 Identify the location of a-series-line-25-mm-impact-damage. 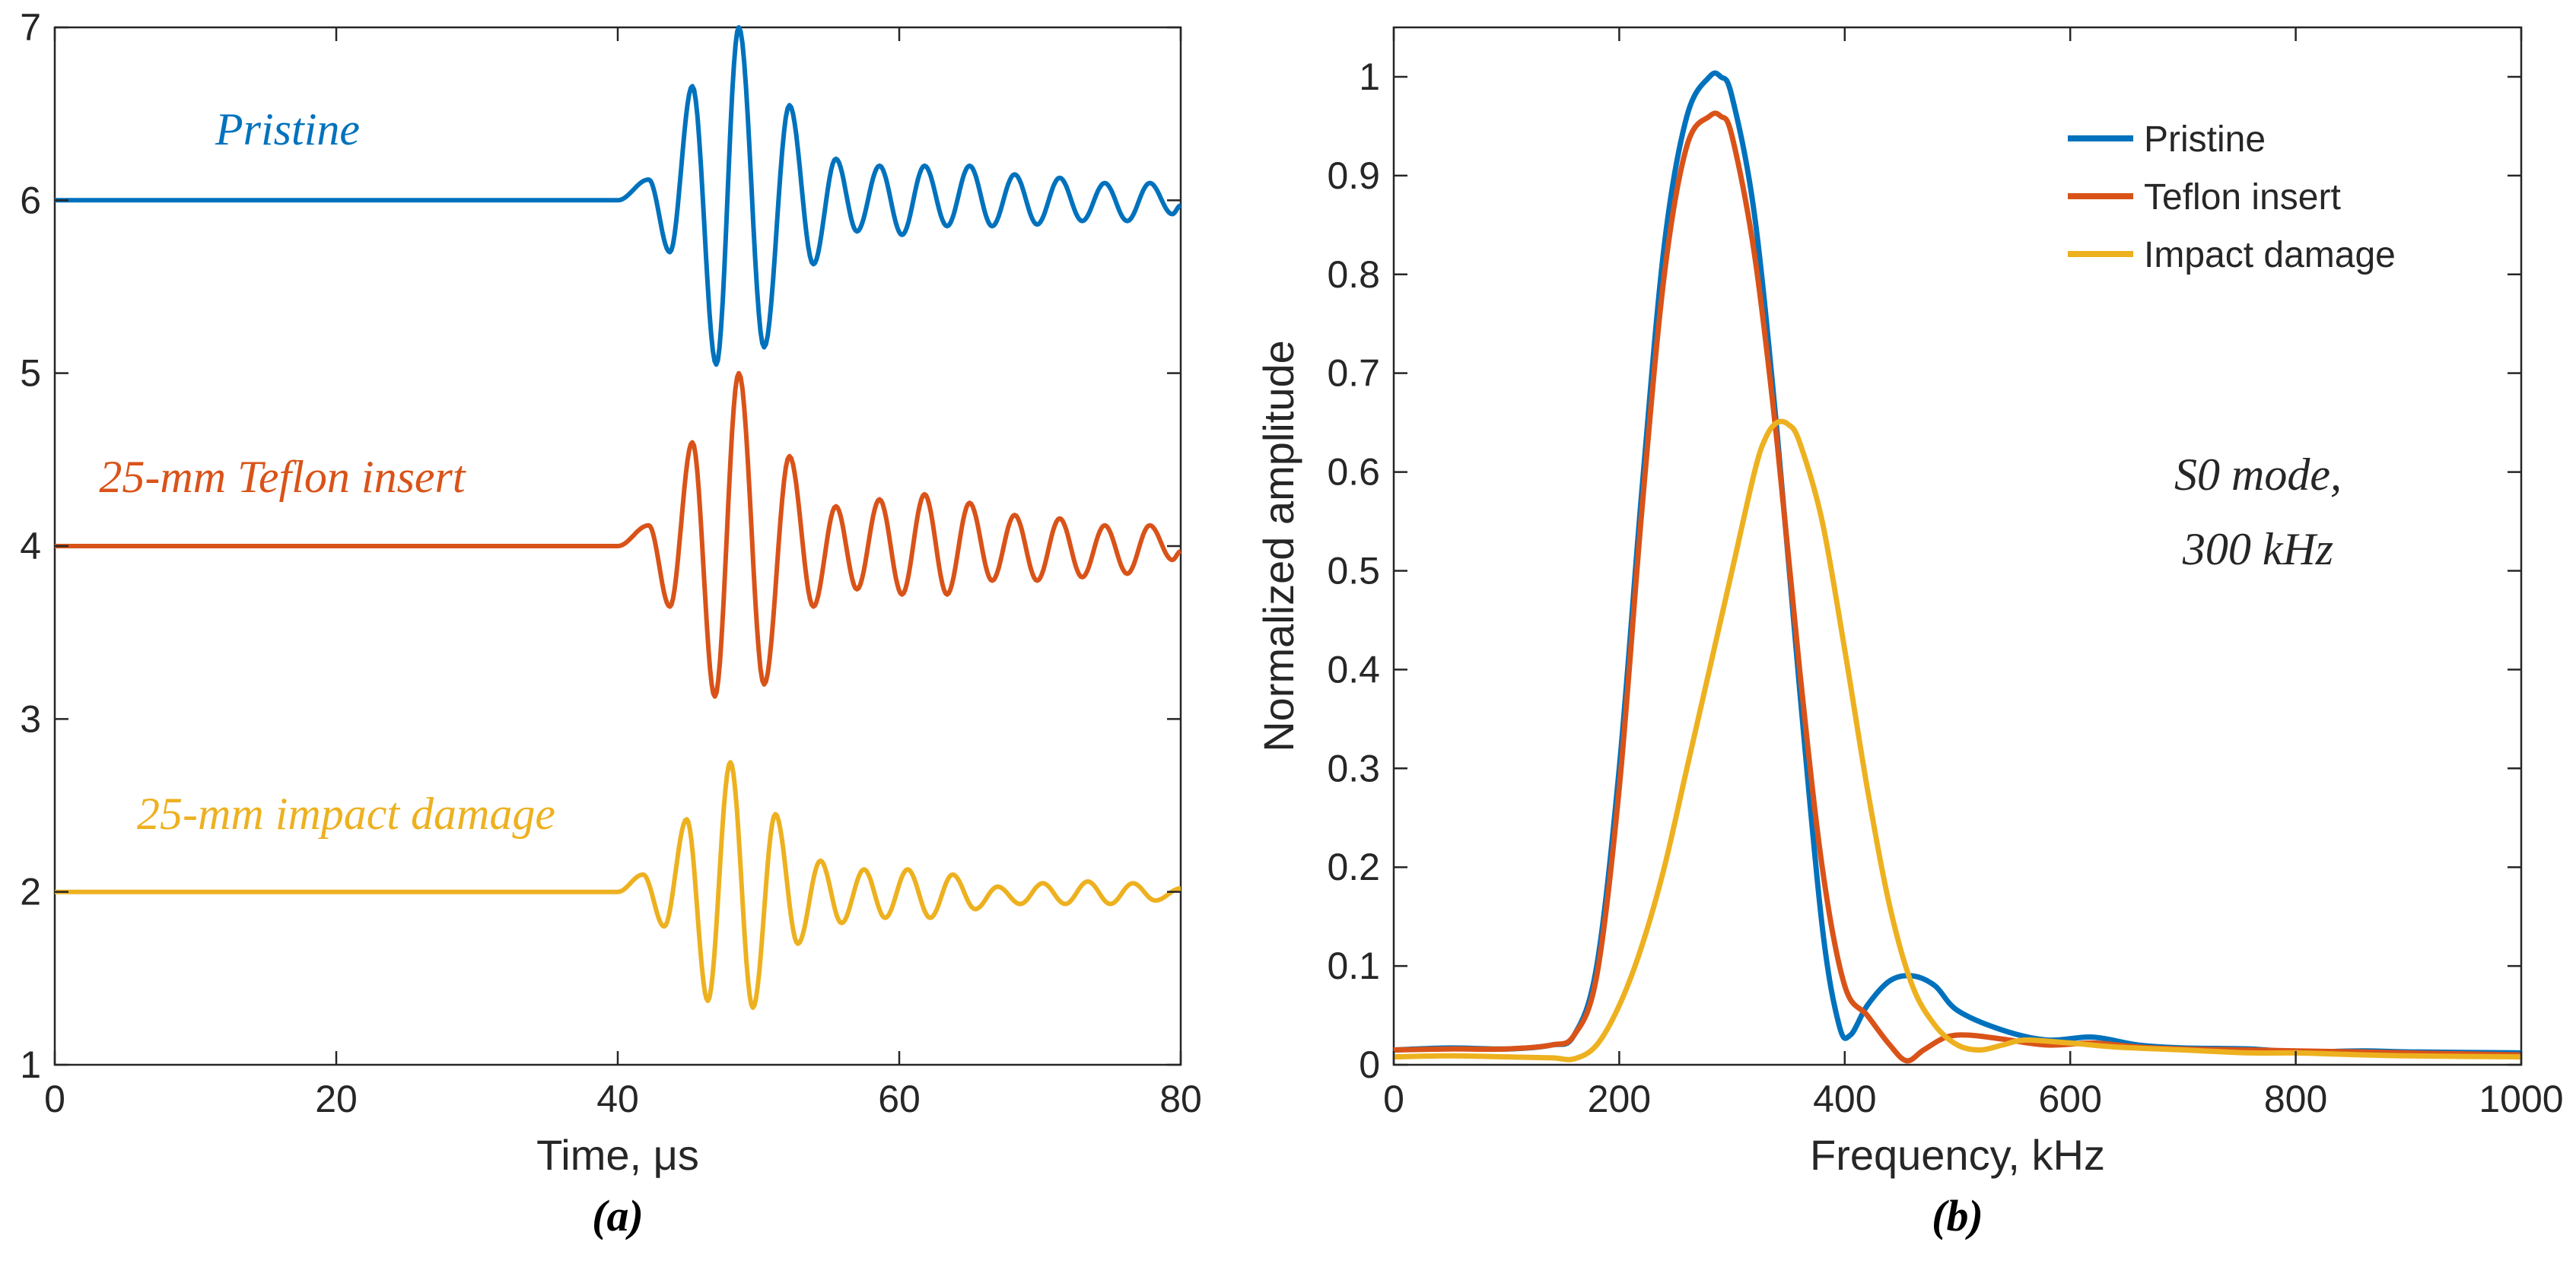
(618, 885).